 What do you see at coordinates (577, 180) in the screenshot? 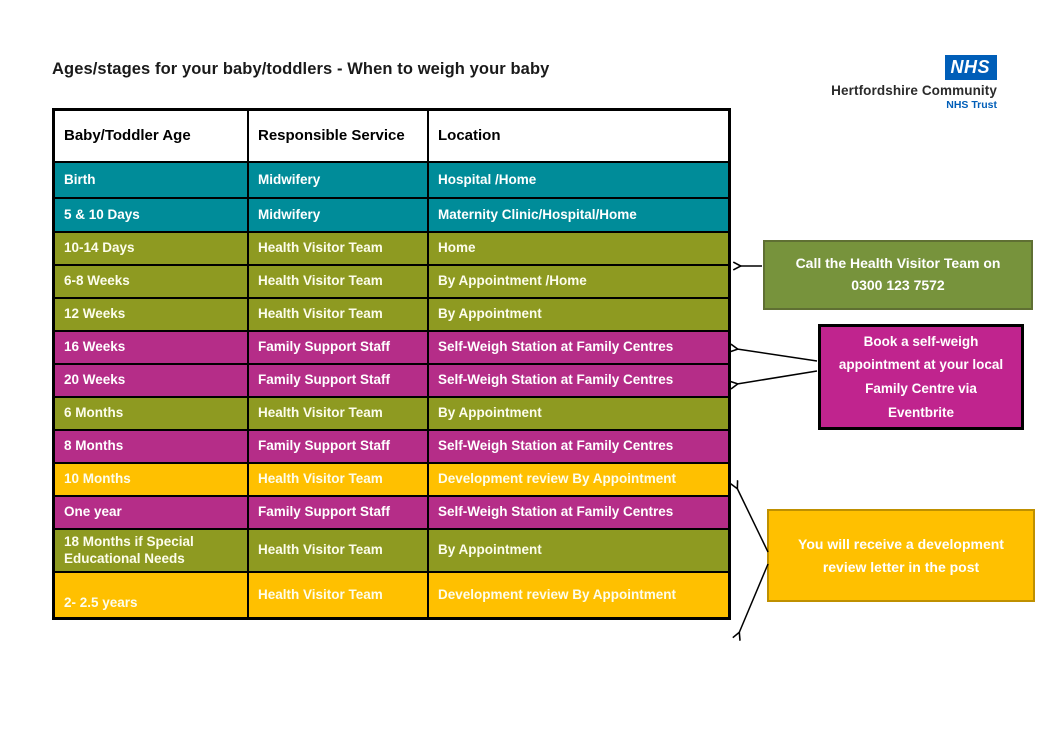
I see `cell-location: Hospital /Home` at bounding box center [577, 180].